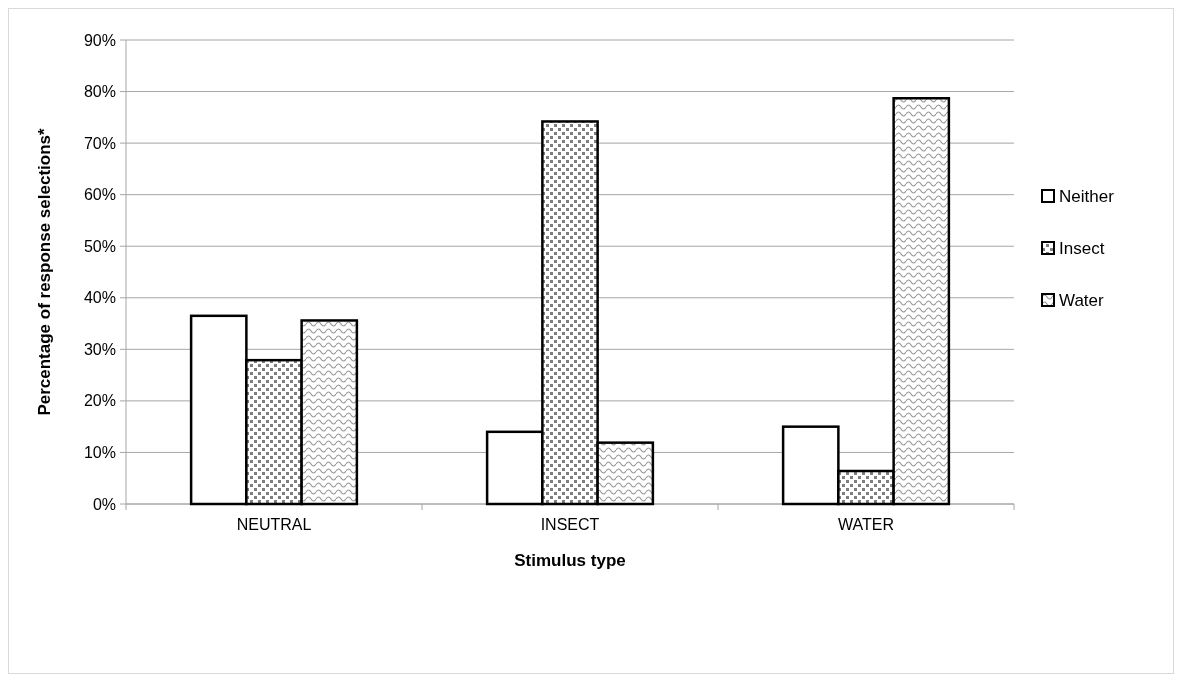 The height and width of the screenshot is (682, 1182). I want to click on y-tick-label: 50%, so click(99, 246).